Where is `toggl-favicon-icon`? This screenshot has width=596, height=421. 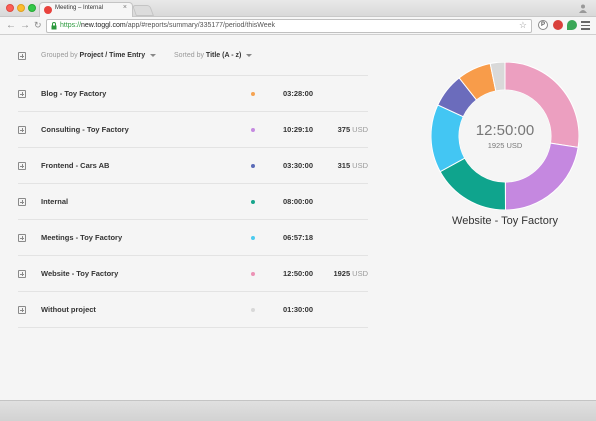
toggl-favicon-icon is located at coordinates (48, 10).